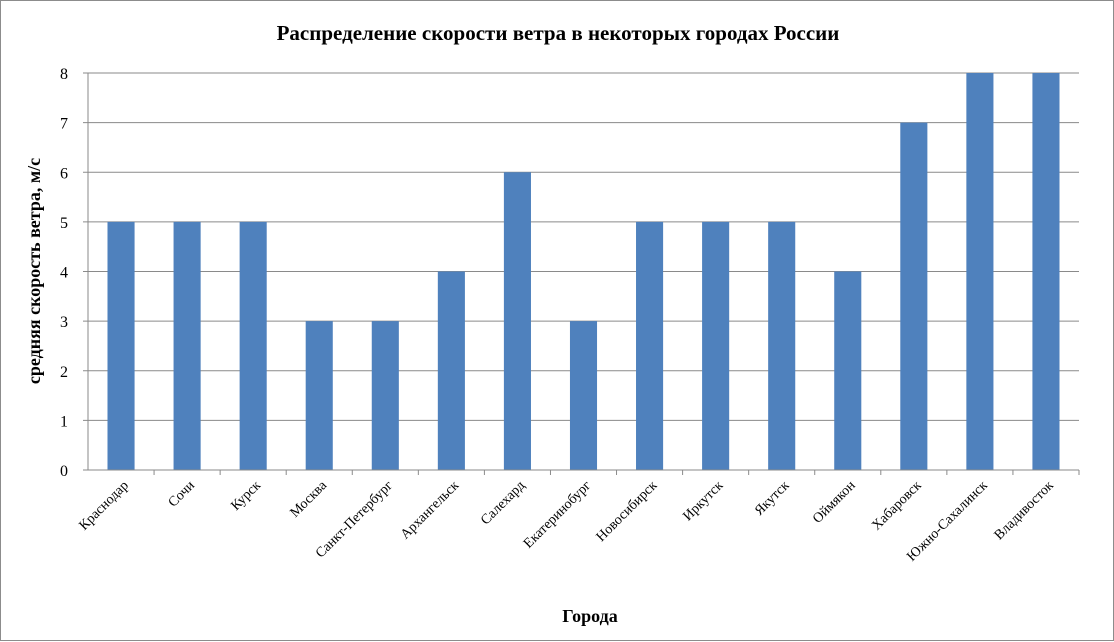  What do you see at coordinates (64, 173) in the screenshot?
I see `y-tick-label: 6` at bounding box center [64, 173].